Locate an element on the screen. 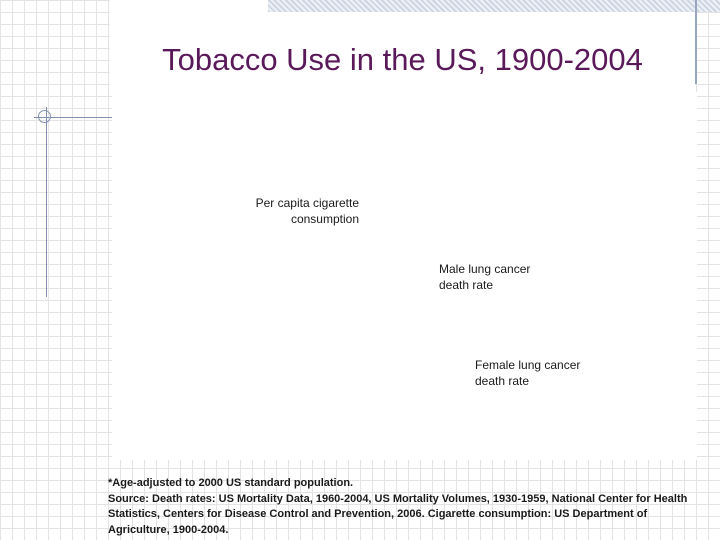  slide-title: Tobacco Use in the US, 1900-2004 is located at coordinates (402, 59).